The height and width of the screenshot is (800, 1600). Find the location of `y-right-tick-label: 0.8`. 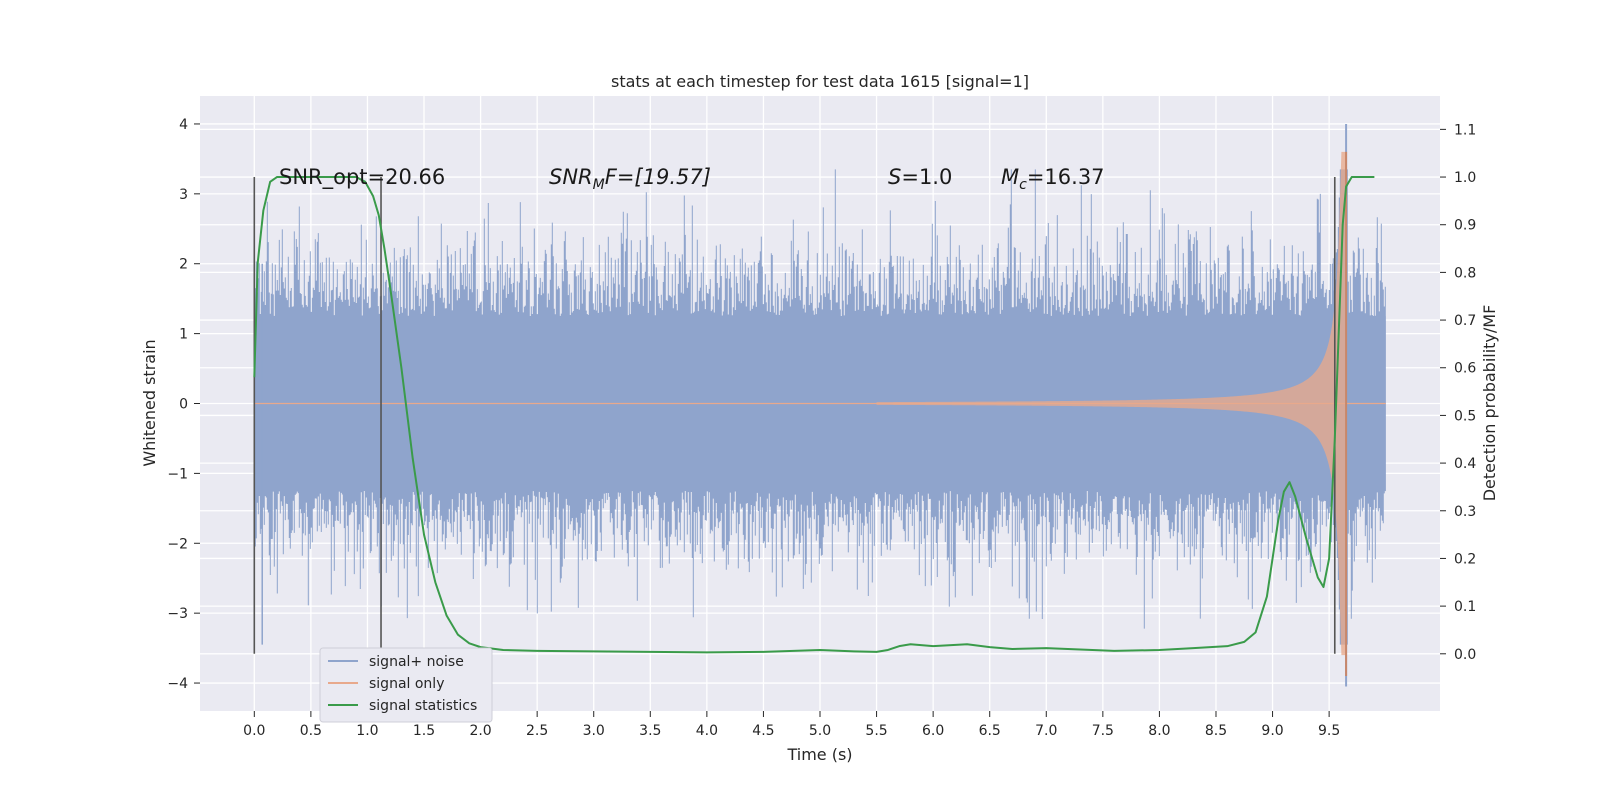

y-right-tick-label: 0.8 is located at coordinates (1465, 273).